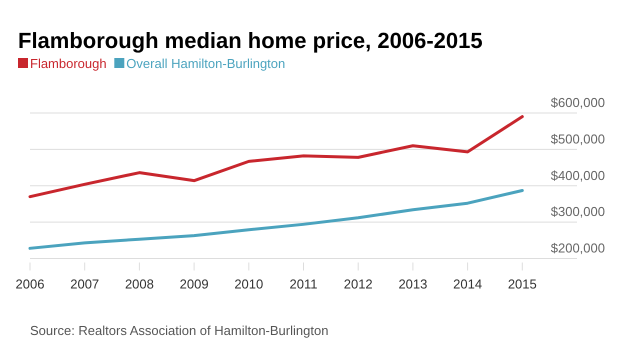  Describe the element at coordinates (249, 284) in the screenshot. I see `x-tick-label: 2010` at that location.